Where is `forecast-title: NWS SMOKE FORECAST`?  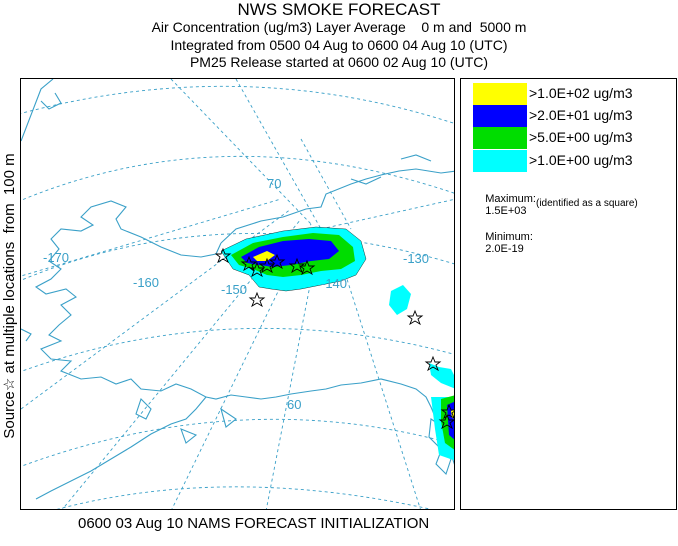 forecast-title: NWS SMOKE FORECAST is located at coordinates (339, 9).